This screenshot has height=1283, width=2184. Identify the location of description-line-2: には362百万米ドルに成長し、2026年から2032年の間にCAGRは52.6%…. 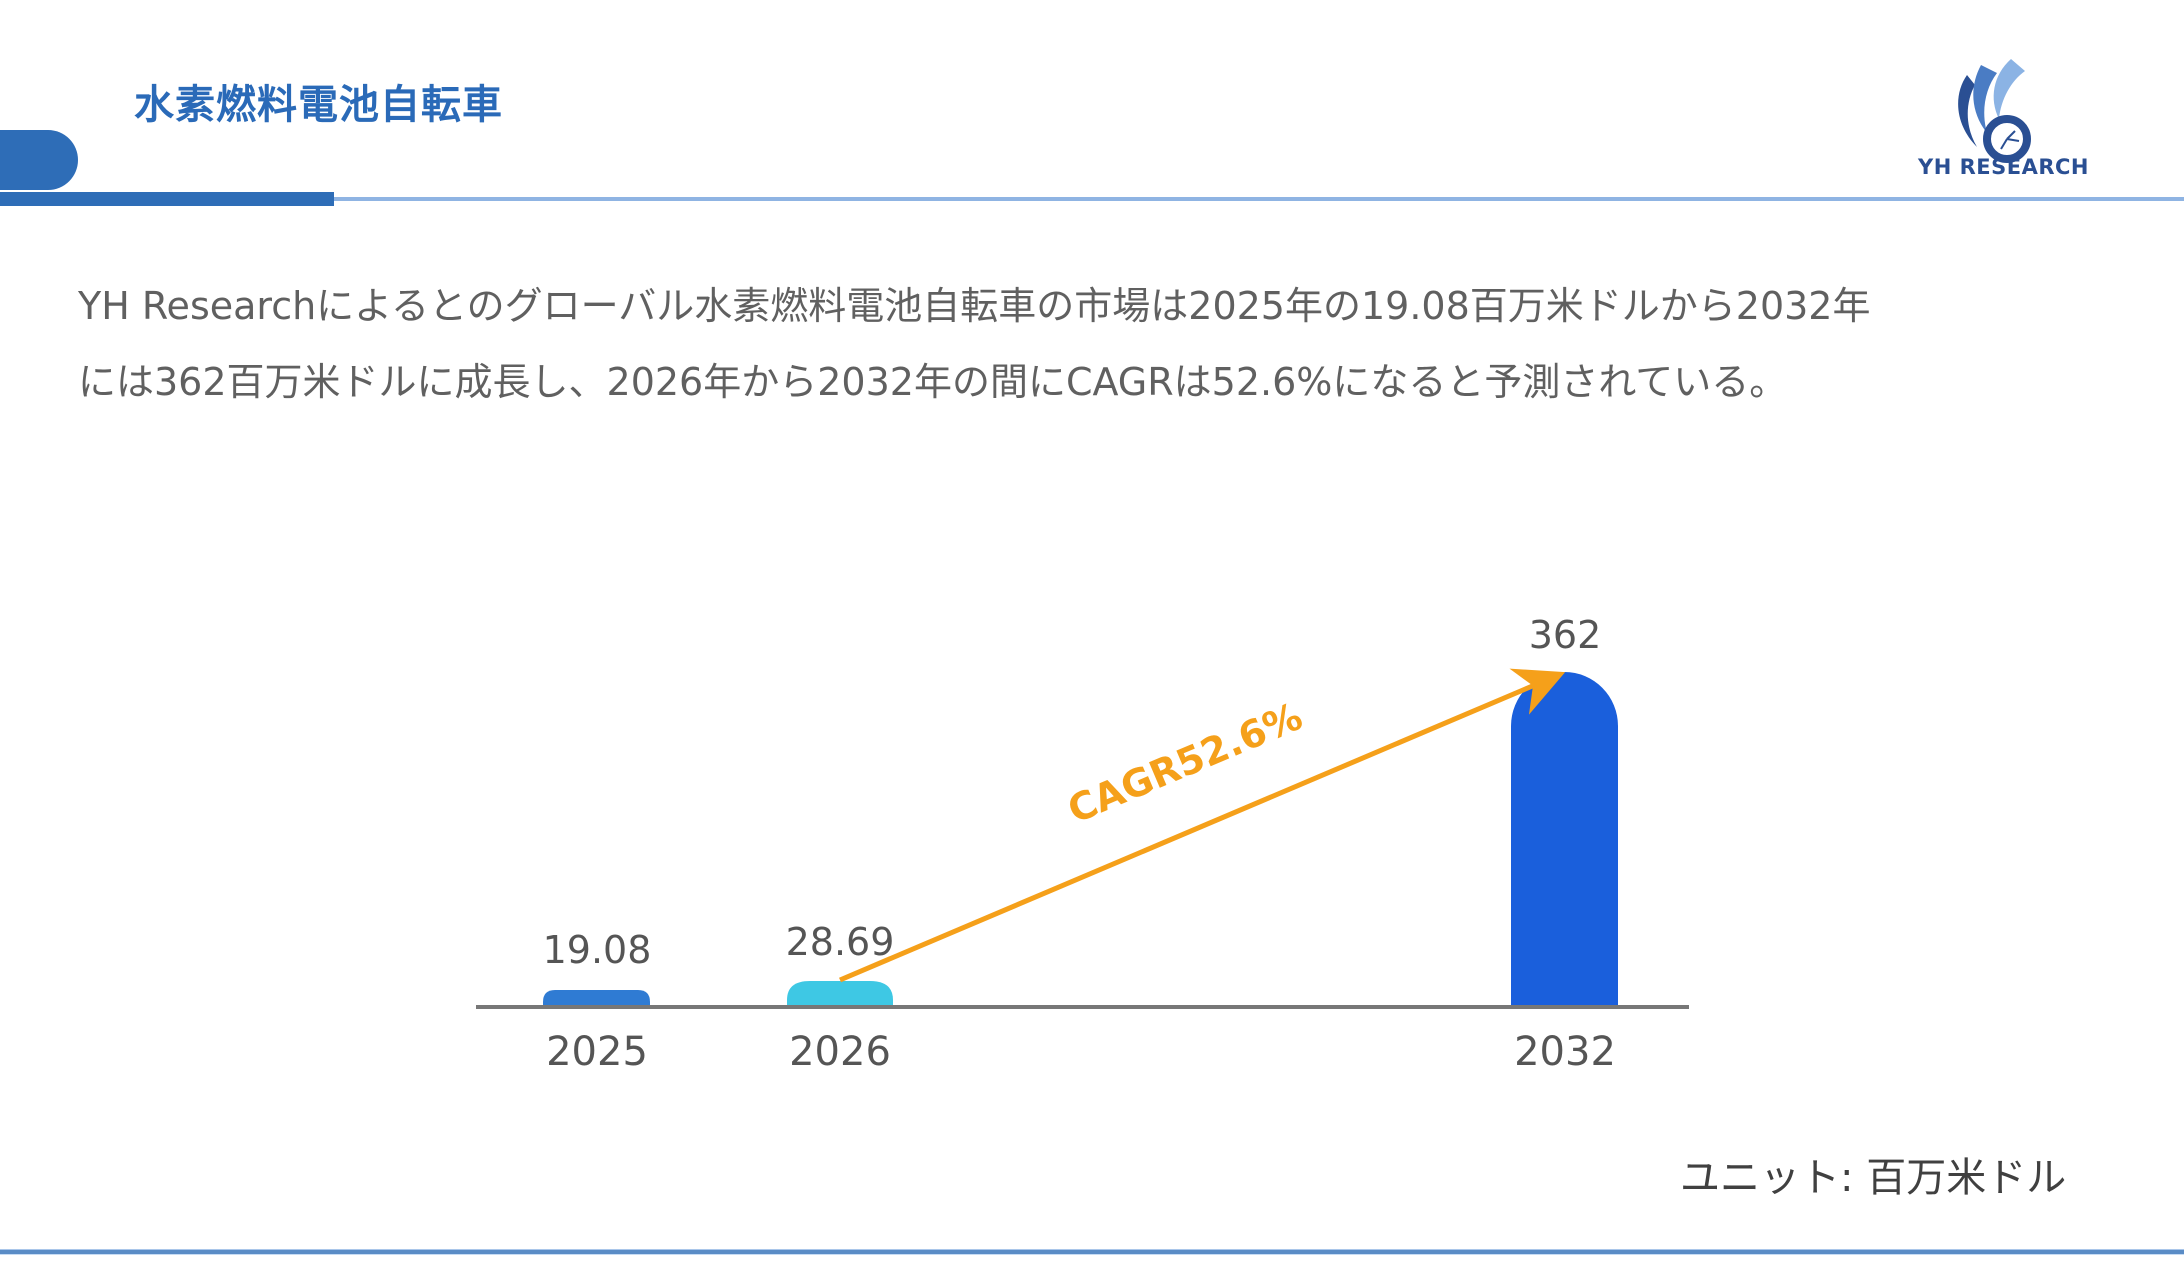
(933, 382).